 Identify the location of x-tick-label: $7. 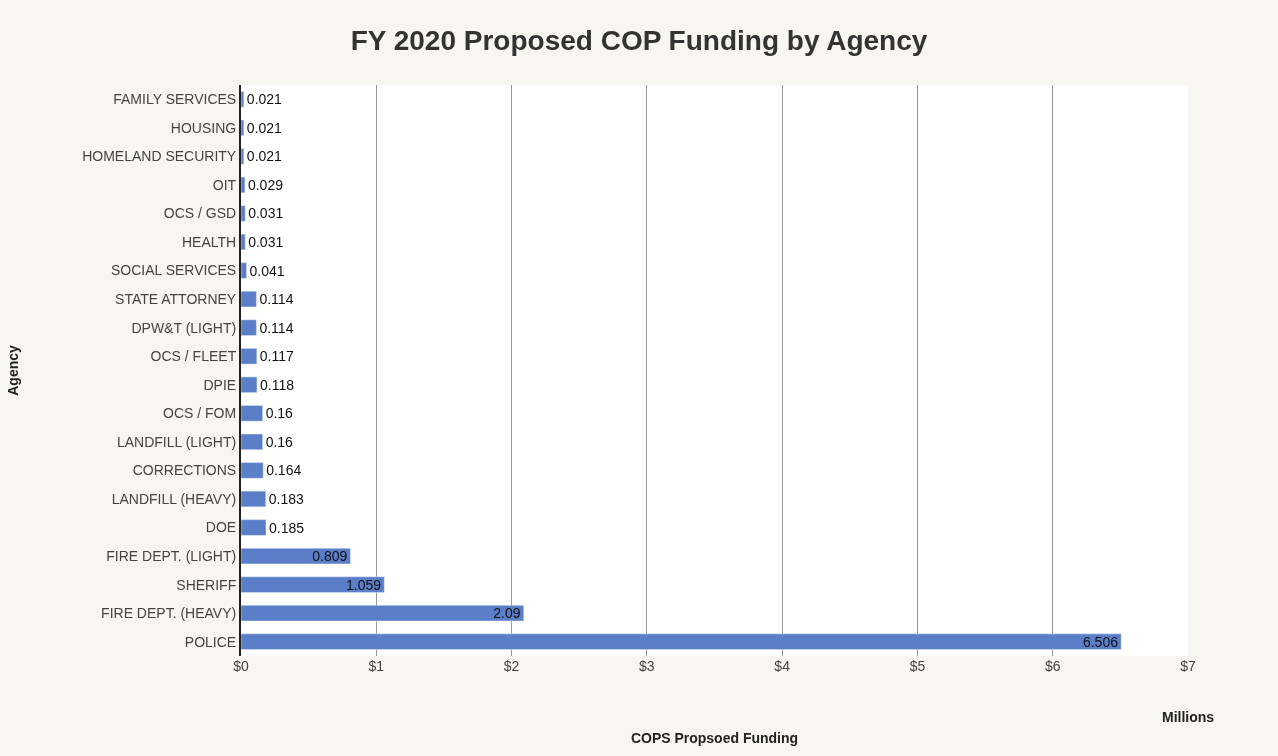
(1188, 666).